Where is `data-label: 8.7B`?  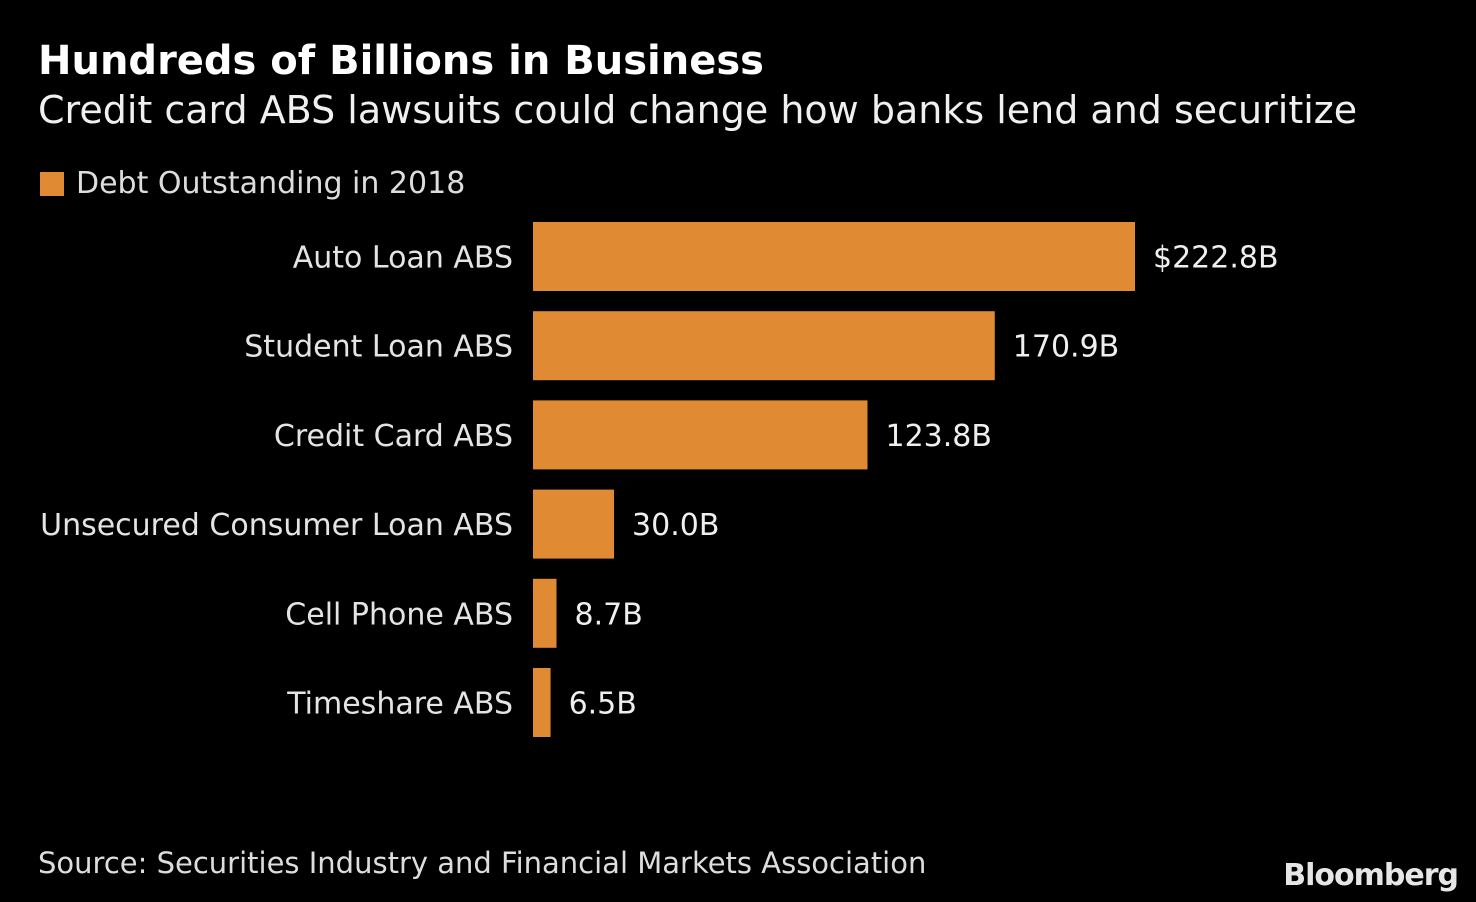 data-label: 8.7B is located at coordinates (609, 614).